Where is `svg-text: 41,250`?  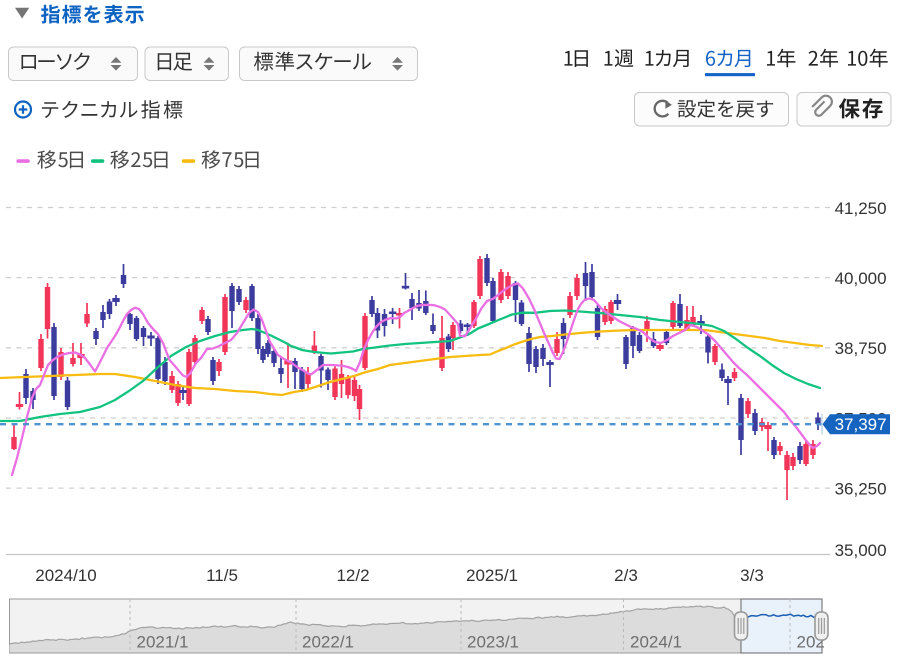 svg-text: 41,250 is located at coordinates (861, 208).